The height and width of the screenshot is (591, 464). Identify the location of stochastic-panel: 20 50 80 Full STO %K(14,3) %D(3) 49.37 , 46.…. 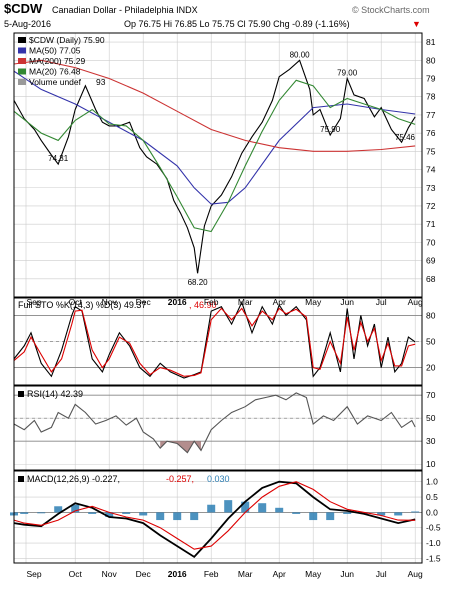
(224, 341).